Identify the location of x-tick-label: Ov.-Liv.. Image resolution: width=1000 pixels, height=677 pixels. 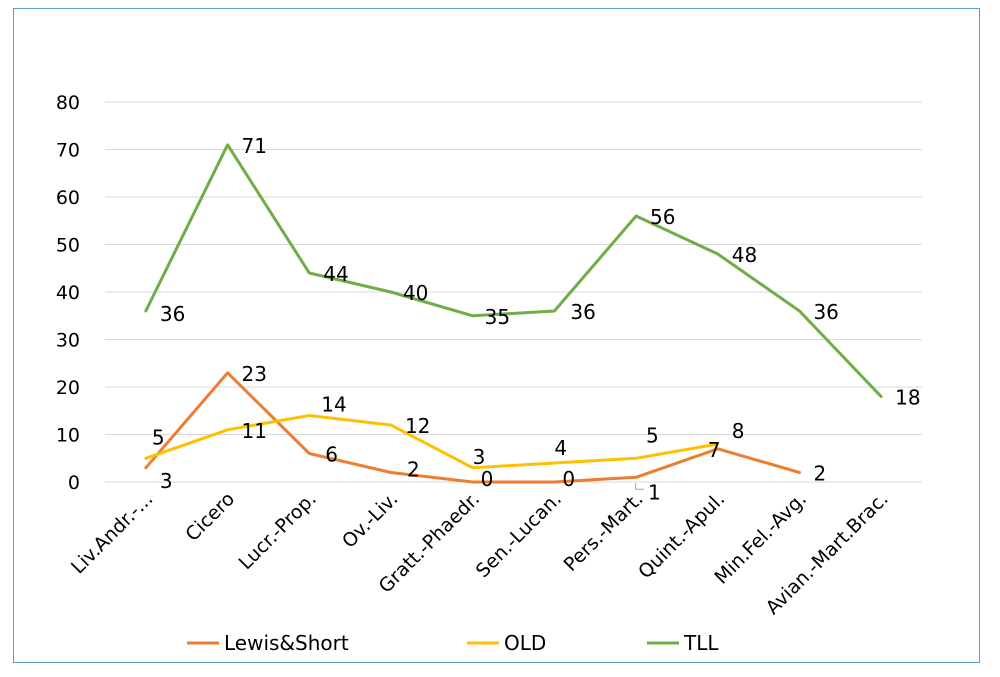
(370, 520).